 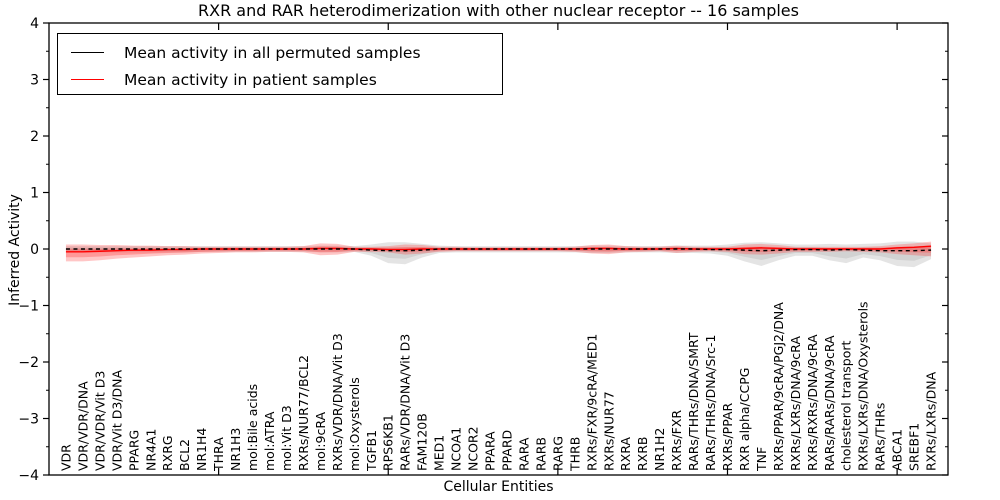 What do you see at coordinates (498, 487) in the screenshot?
I see `x-axis-label: Cellular Entities` at bounding box center [498, 487].